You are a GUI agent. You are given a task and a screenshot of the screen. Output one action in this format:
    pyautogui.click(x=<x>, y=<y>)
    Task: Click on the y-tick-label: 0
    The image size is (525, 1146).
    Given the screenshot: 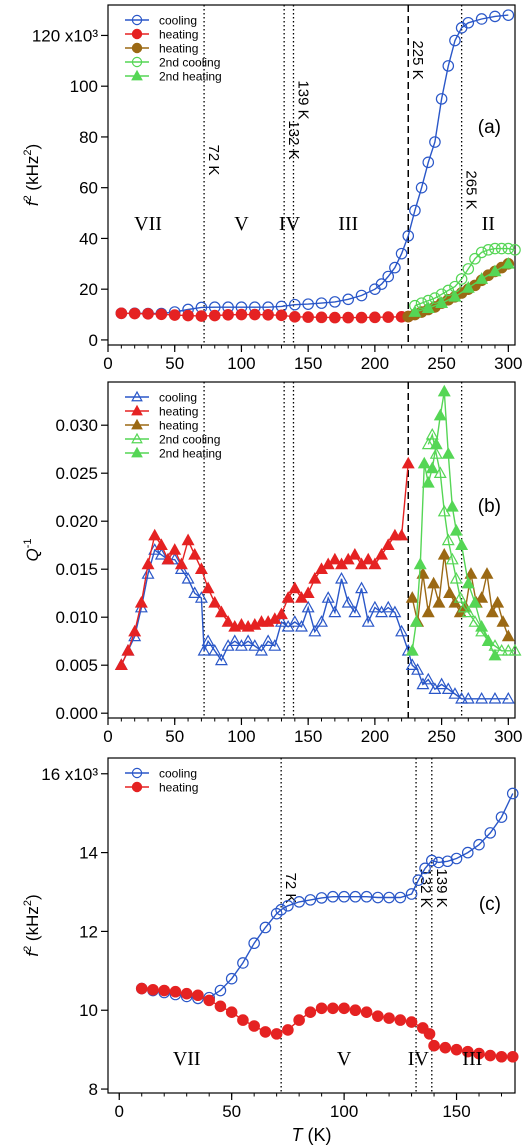 What is the action you would take?
    pyautogui.click(x=93, y=340)
    